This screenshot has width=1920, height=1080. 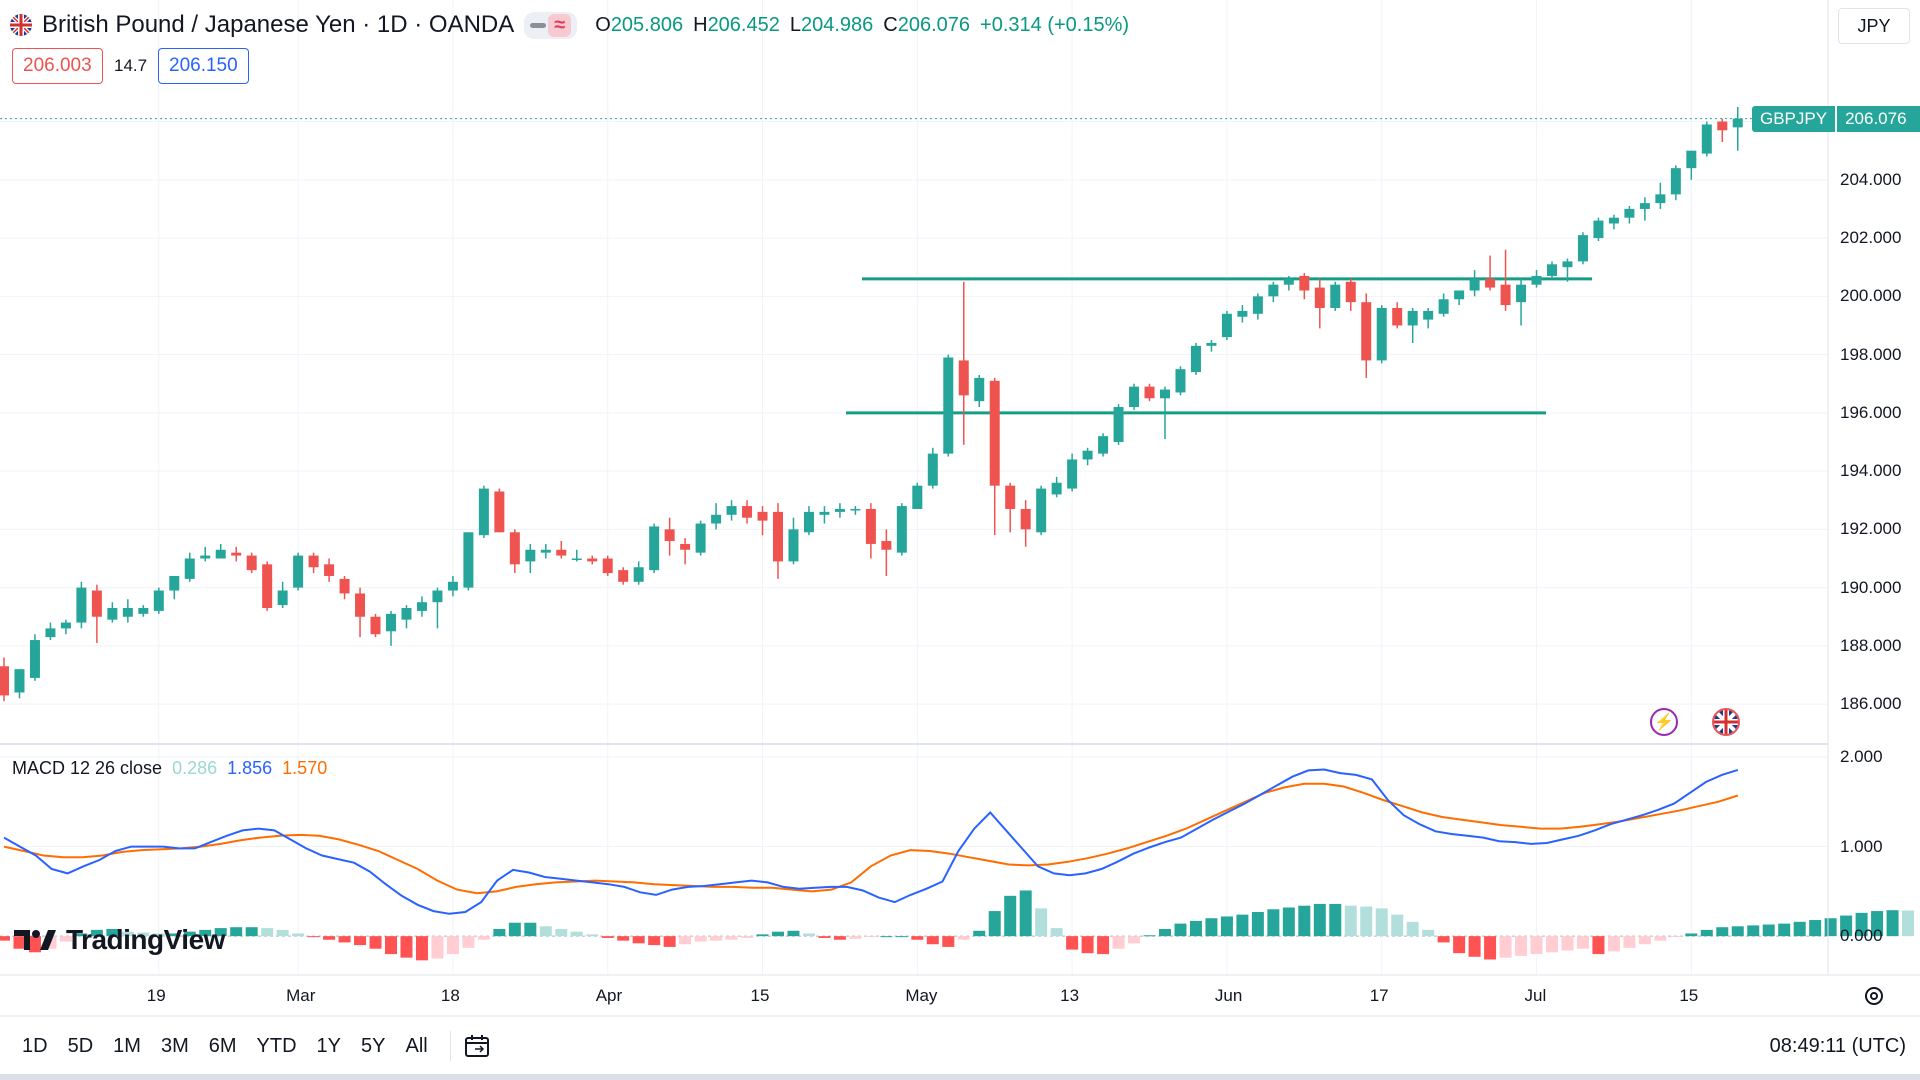 I want to click on range-5d-button: 5D, so click(x=80, y=1045).